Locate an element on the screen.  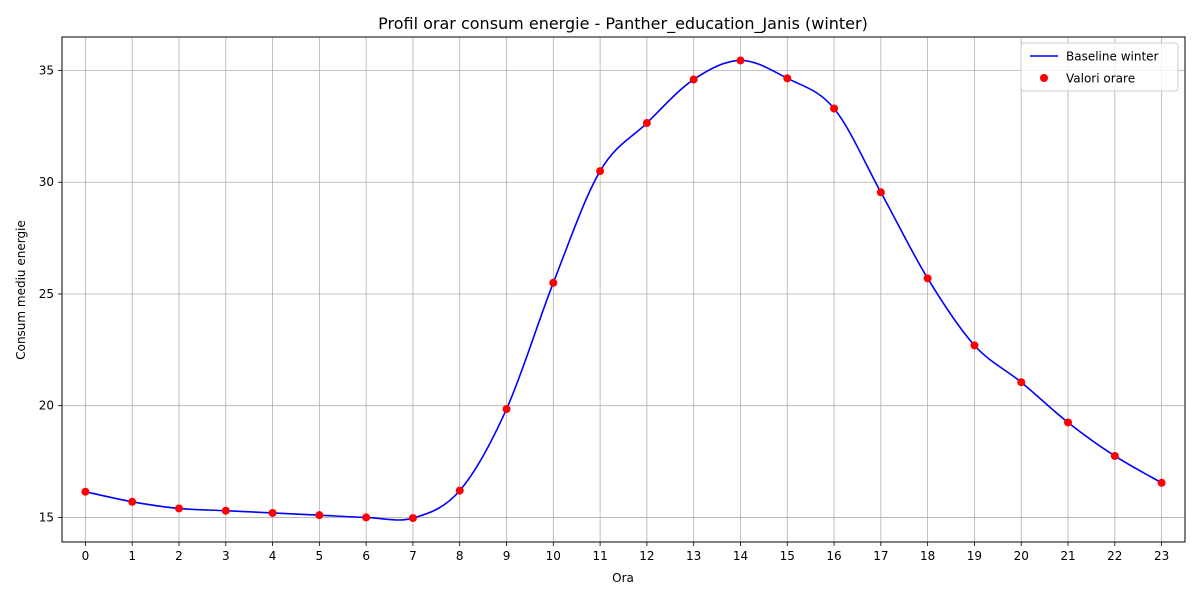
x-tick-label: 6 is located at coordinates (366, 556).